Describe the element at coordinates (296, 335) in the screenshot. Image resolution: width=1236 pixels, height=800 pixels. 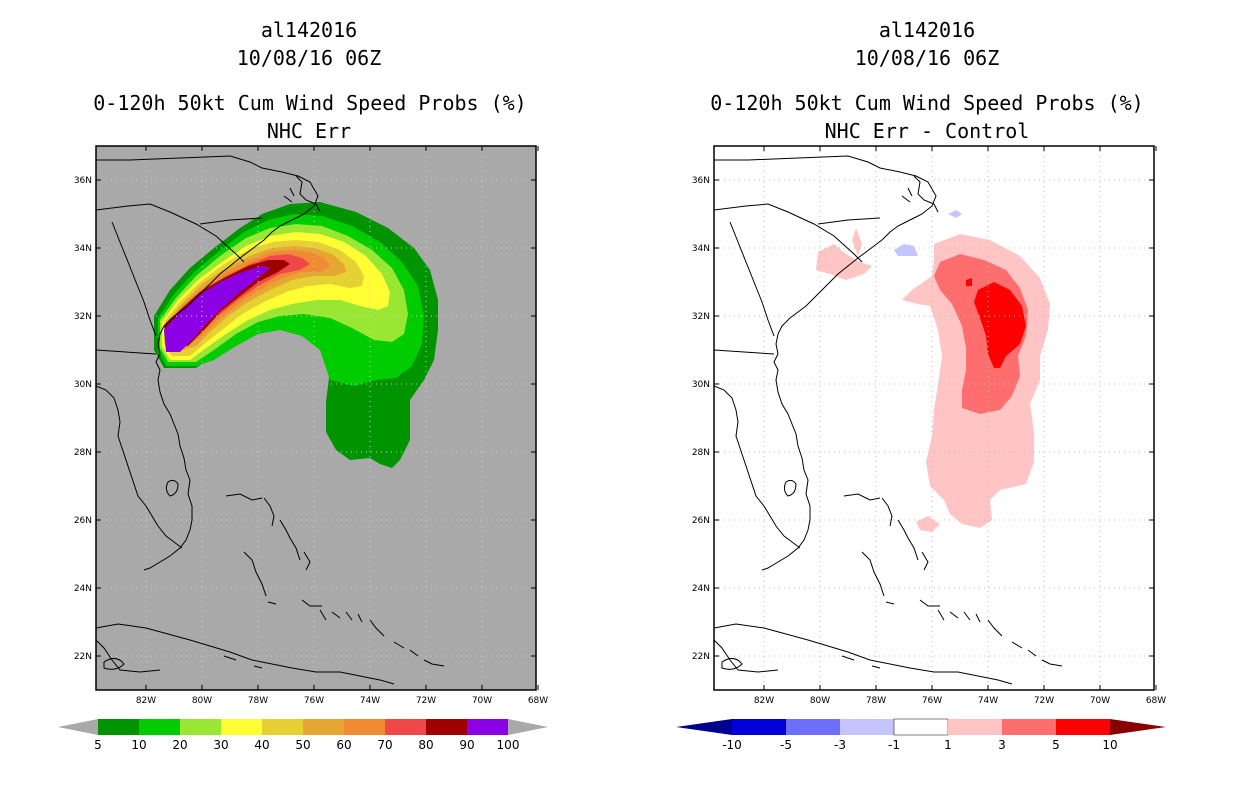
I see `left-probability-contours` at that location.